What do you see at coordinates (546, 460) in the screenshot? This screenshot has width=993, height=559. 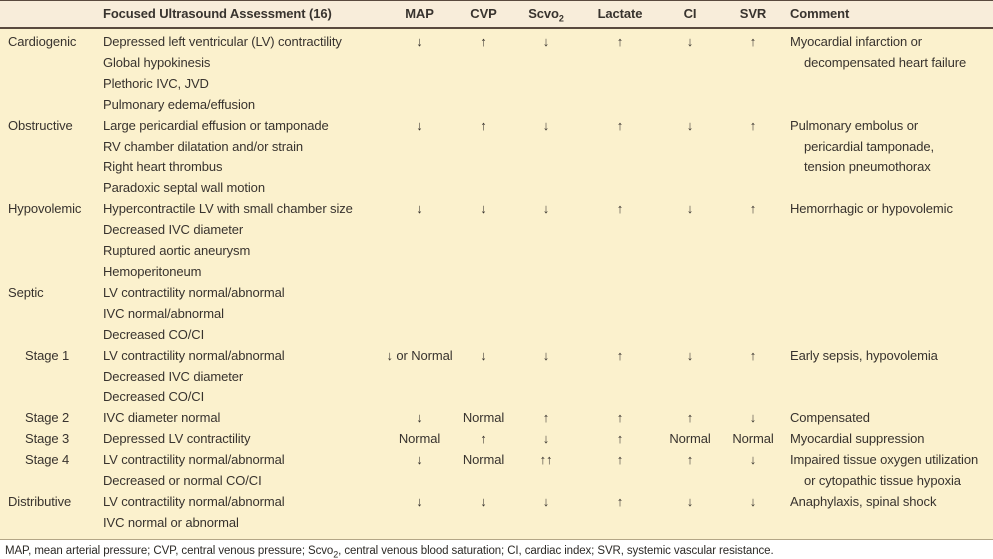 I see `scvo2-value: ↑↑` at bounding box center [546, 460].